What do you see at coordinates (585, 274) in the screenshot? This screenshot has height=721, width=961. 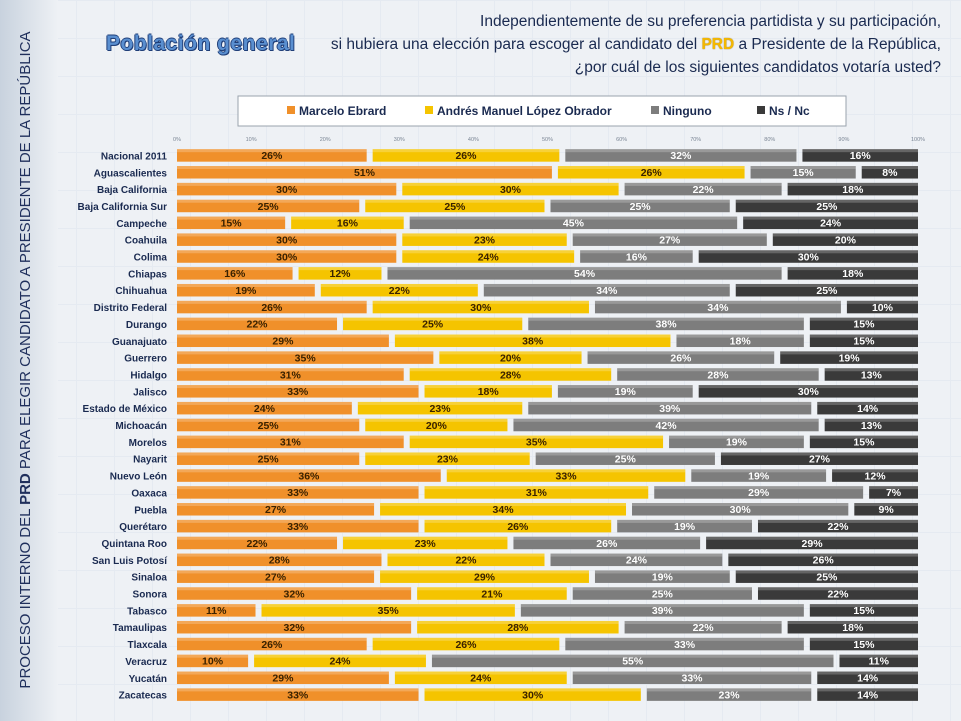 I see `data-label: 54%` at bounding box center [585, 274].